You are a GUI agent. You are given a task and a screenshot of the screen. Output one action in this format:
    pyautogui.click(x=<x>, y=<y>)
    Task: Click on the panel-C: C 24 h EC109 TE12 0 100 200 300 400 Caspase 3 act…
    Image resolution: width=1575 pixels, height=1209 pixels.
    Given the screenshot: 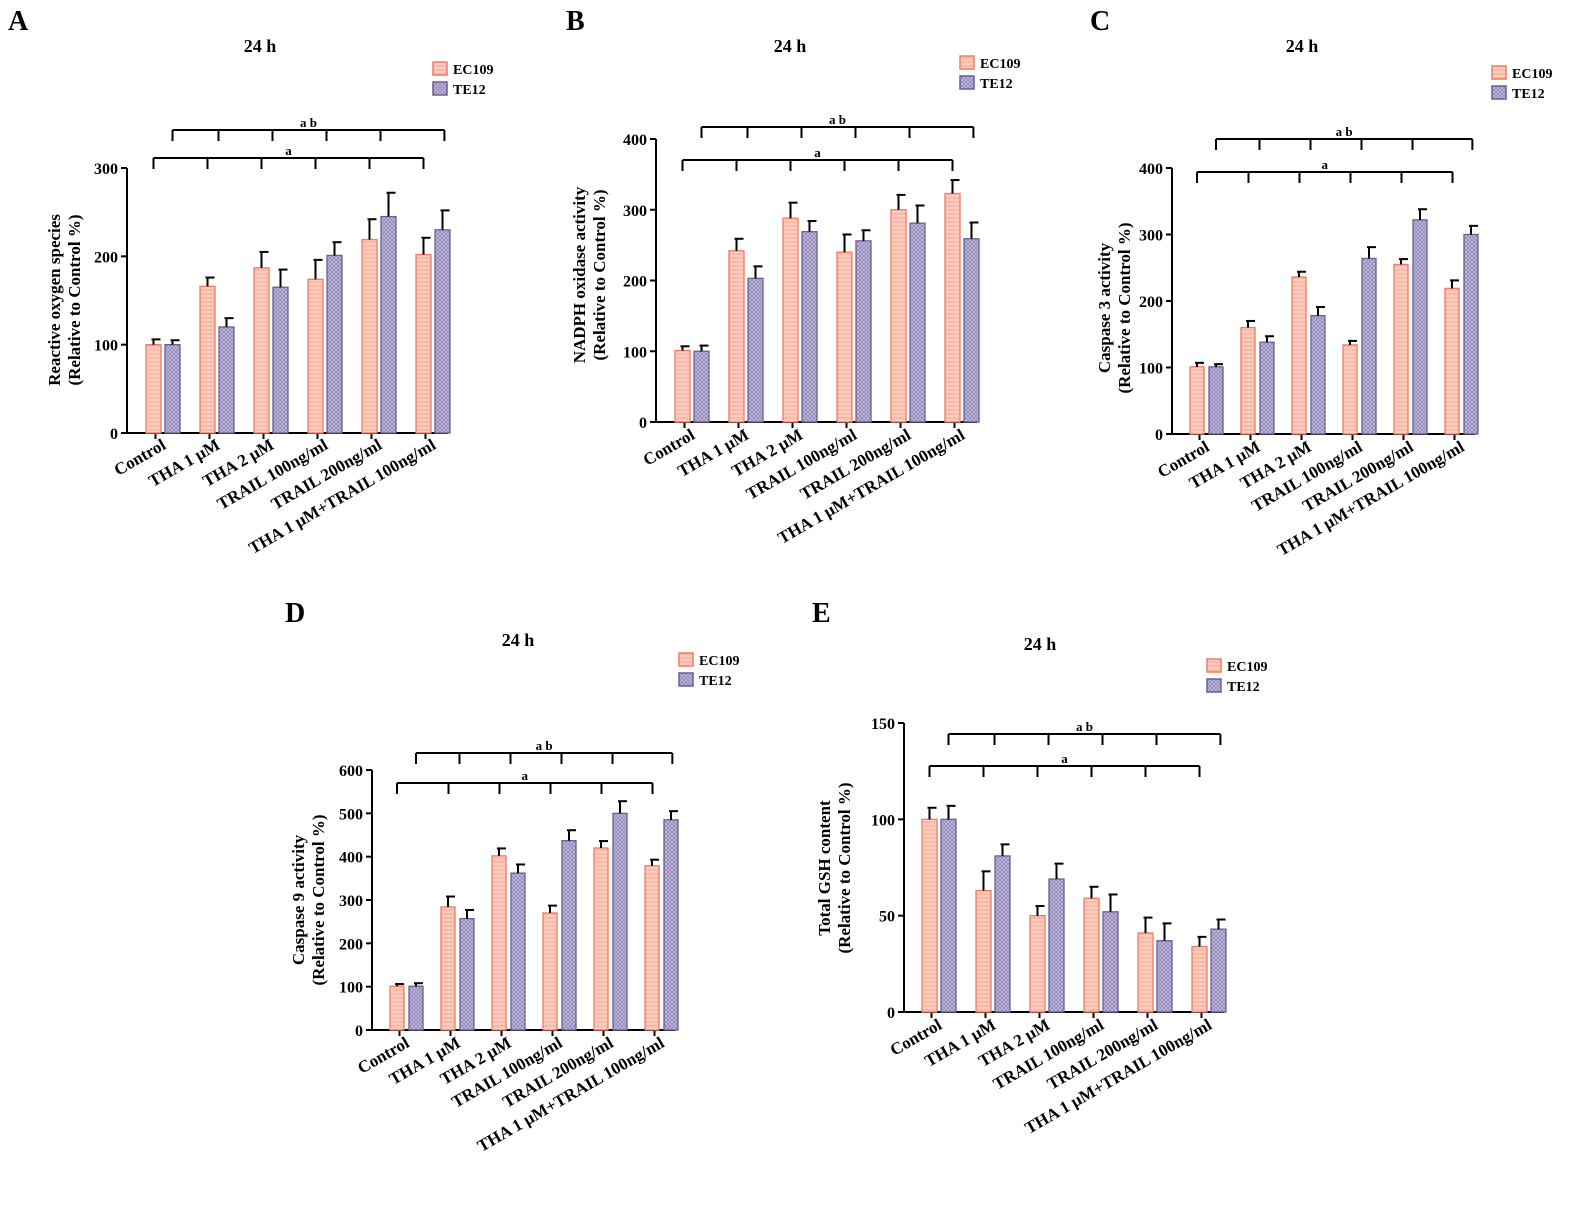 What is the action you would take?
    pyautogui.click(x=1321, y=283)
    